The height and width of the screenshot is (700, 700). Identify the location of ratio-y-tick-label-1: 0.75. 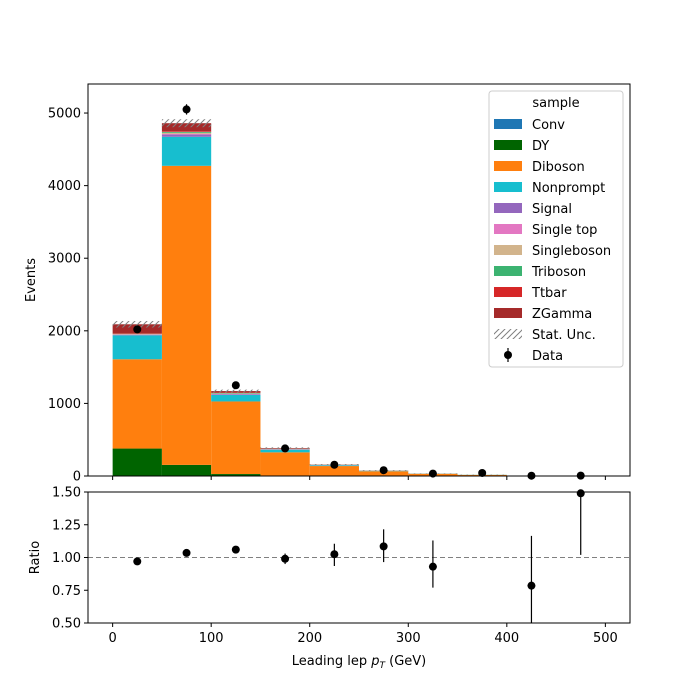
(66, 591).